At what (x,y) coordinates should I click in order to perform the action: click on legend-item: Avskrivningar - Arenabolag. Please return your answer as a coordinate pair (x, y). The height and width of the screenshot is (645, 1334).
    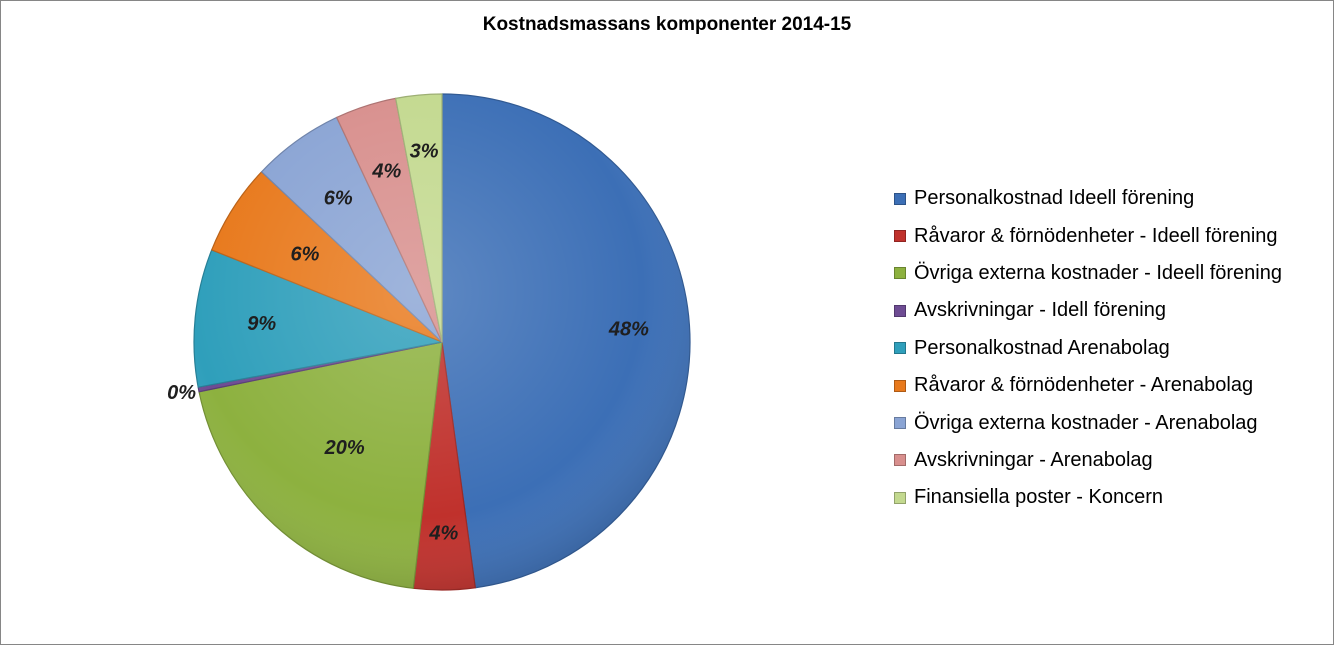
    Looking at the image, I should click on (1088, 460).